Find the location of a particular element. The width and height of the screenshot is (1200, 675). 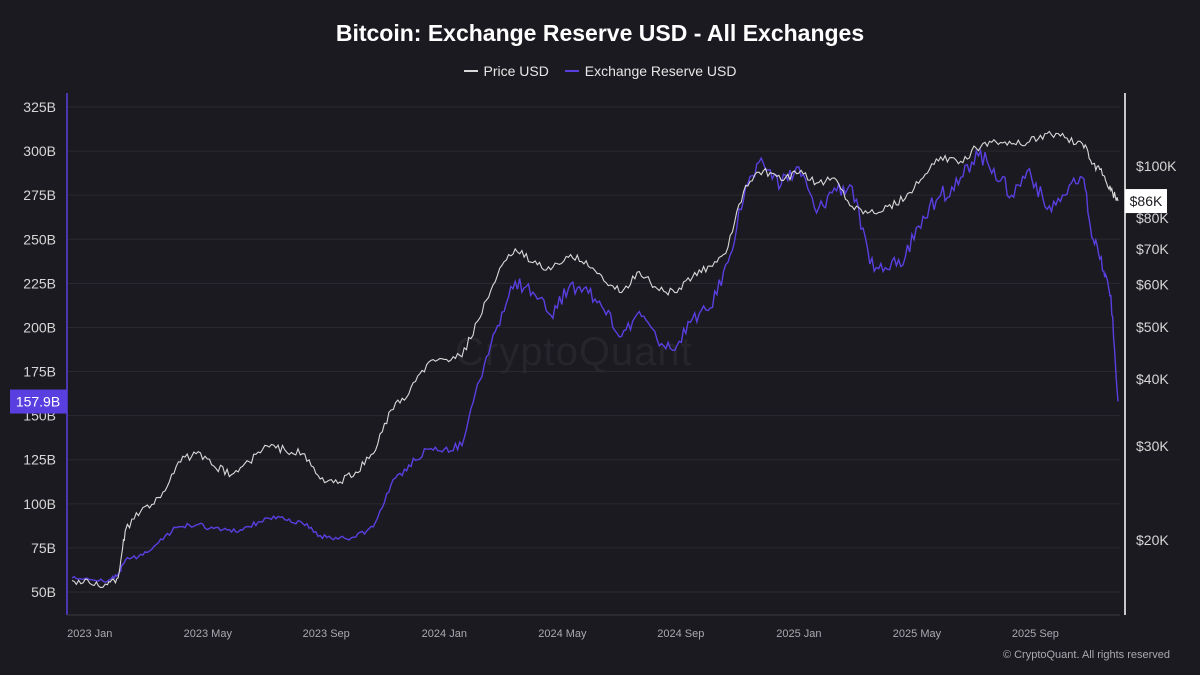

copyright-footer: © CryptoQuant. All rights reserved is located at coordinates (1086, 655).